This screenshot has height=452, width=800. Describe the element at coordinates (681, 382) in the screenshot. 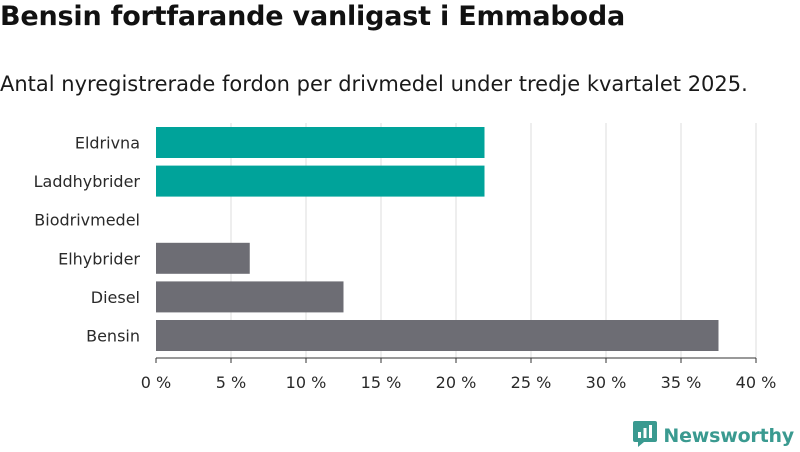

I see `x-tick-label: 35 %` at that location.